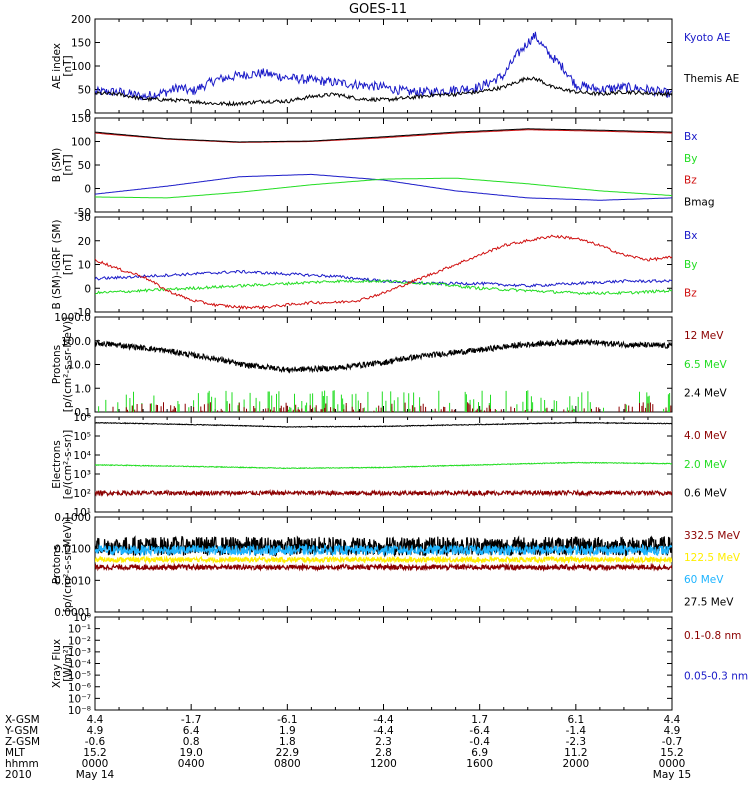 This screenshot has height=800, width=750. What do you see at coordinates (82, 475) in the screenshot?
I see `y-tick-label: 10³` at bounding box center [82, 475].